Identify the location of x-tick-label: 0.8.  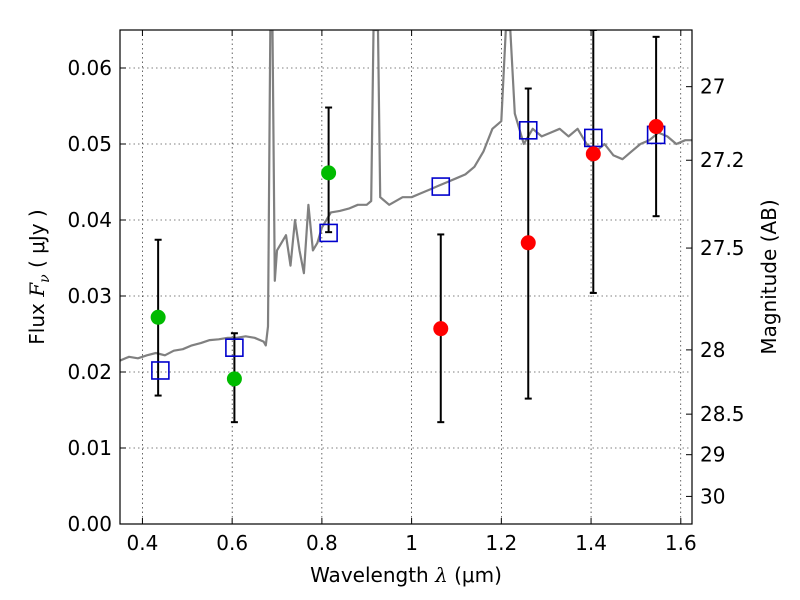
(322, 543).